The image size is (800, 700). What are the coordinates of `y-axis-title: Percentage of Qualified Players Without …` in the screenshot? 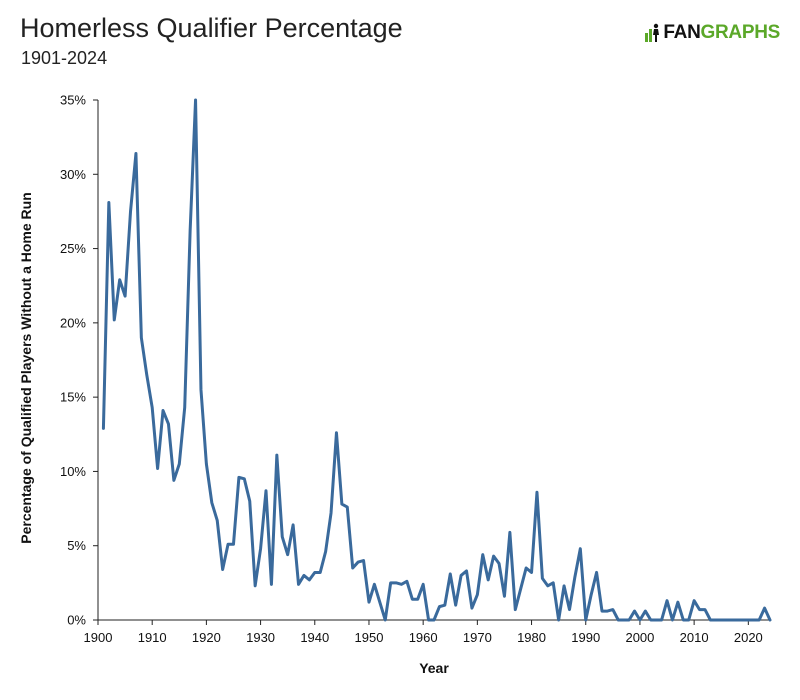 It's located at (26, 368).